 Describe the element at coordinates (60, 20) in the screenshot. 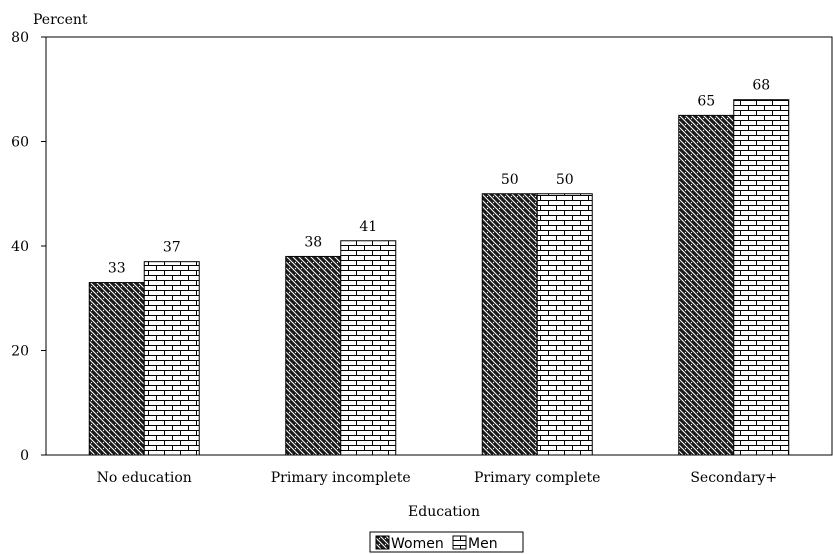

I see `y-axis-label: Percent` at that location.